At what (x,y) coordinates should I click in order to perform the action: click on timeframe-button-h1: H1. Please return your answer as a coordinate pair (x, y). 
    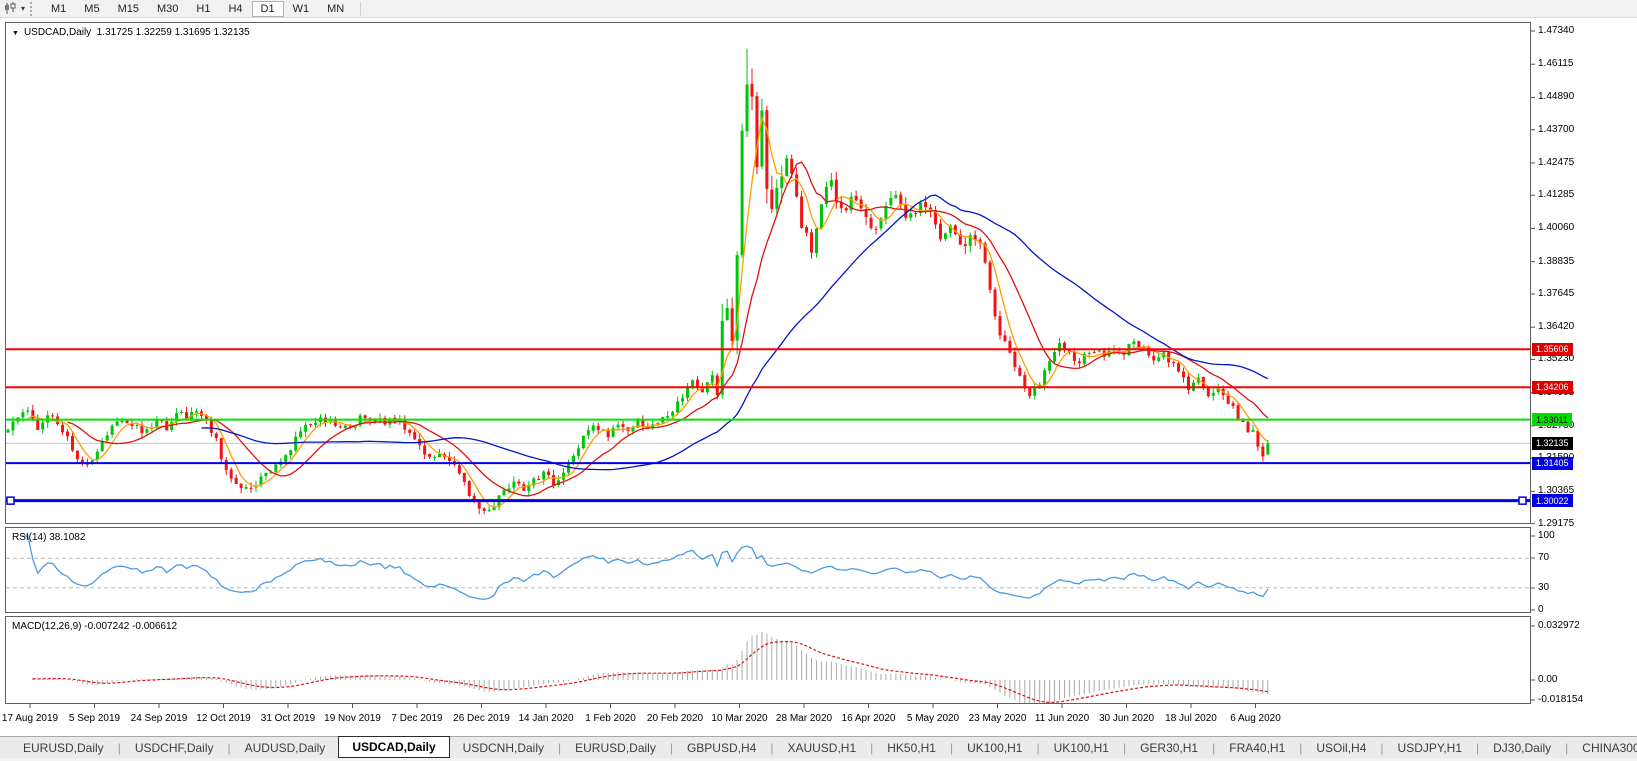
    Looking at the image, I should click on (203, 8).